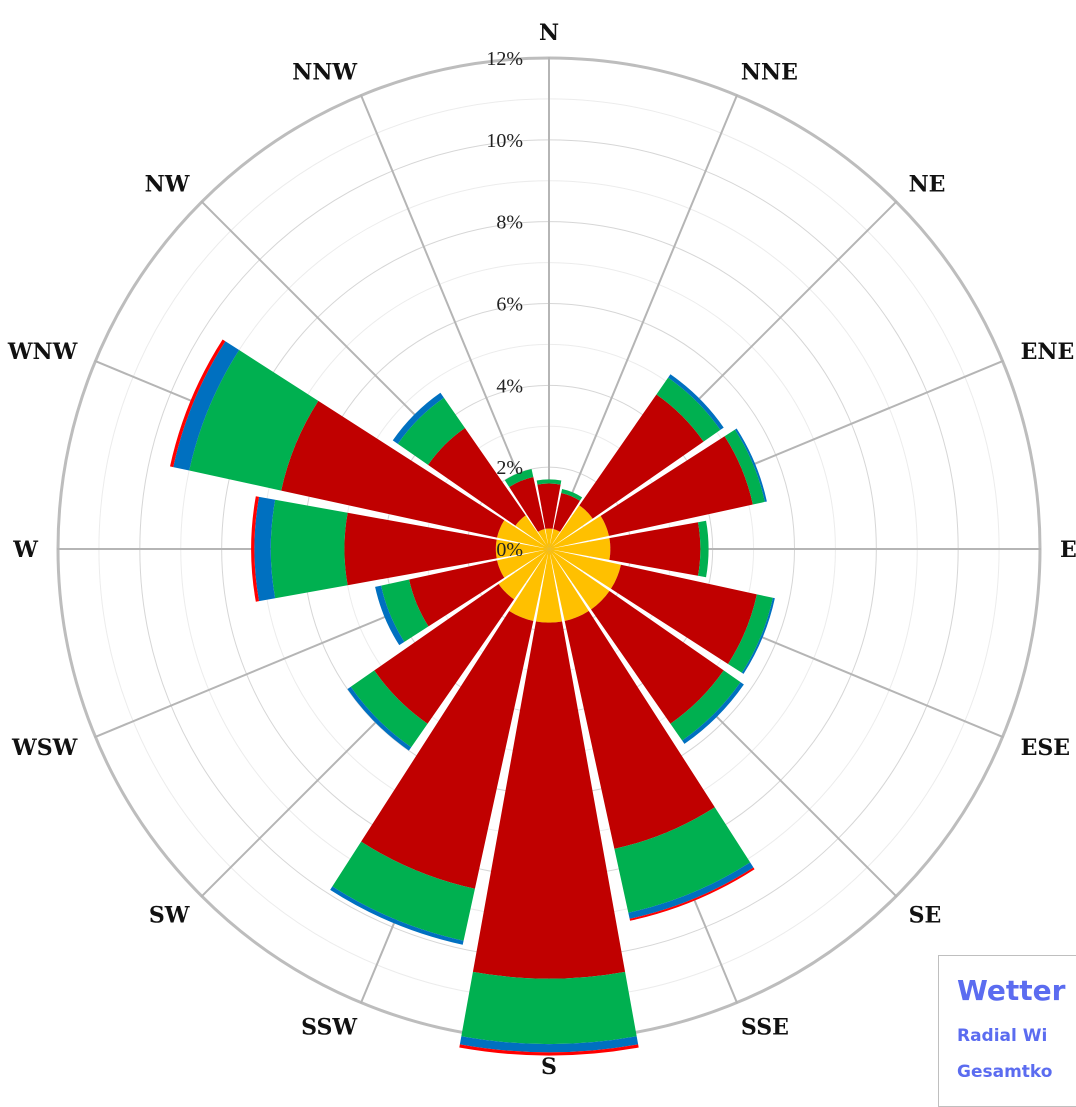  I want to click on direction-label-sw: SW, so click(169, 916).